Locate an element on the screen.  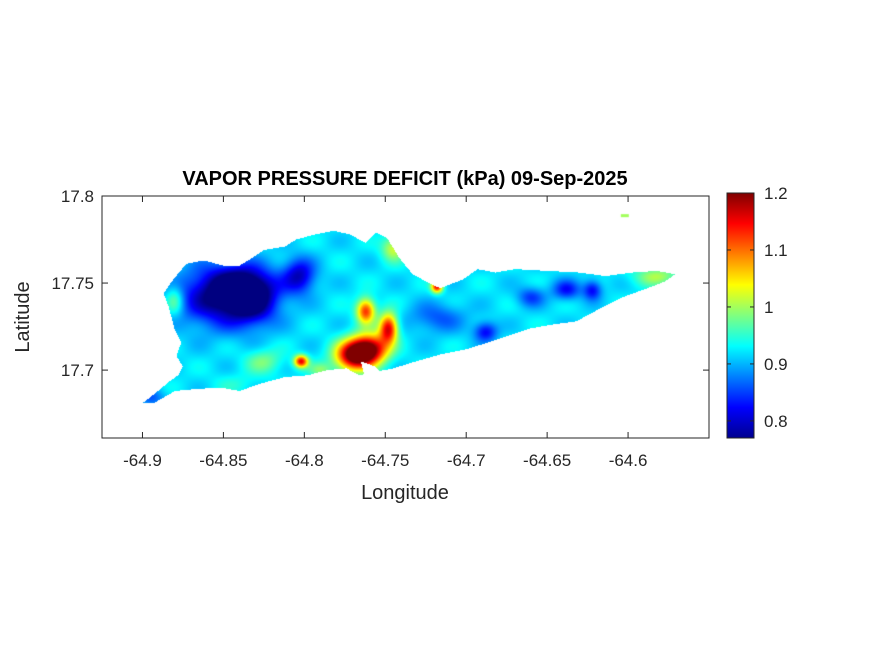
colorbar: 1.2 1.1 1 0.9 0.8 is located at coordinates (757, 311).